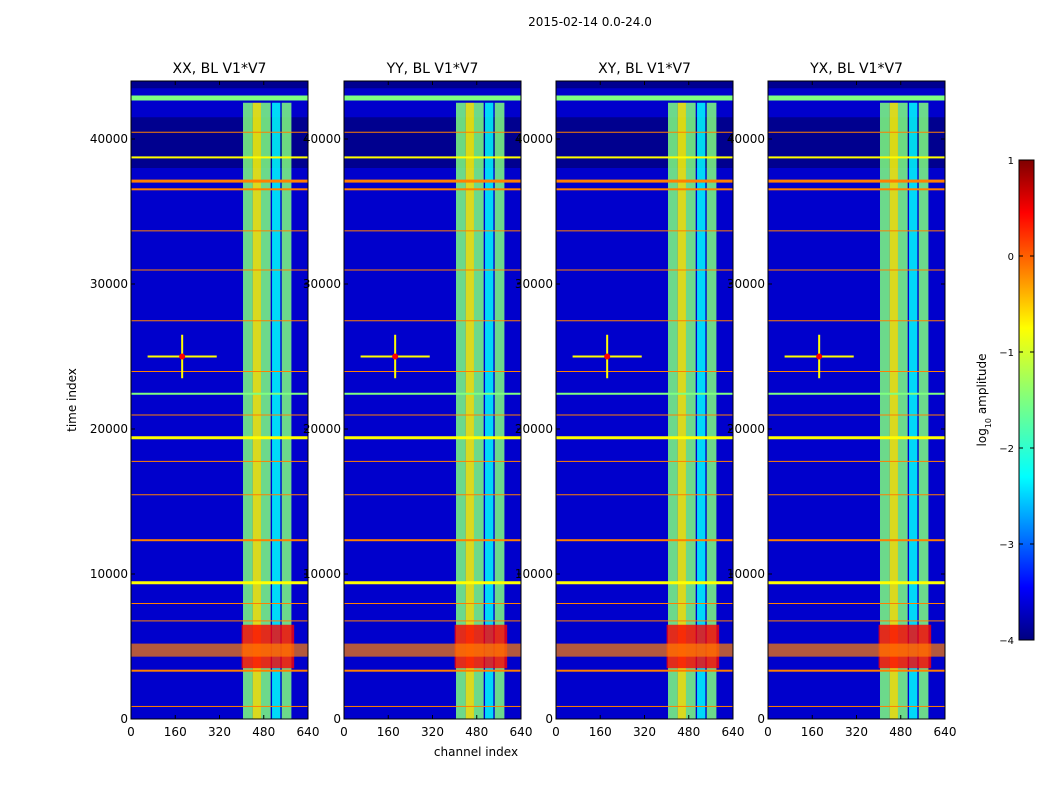 The width and height of the screenshot is (1050, 800). What do you see at coordinates (856, 69) in the screenshot?
I see `panel-title: YX, BL V1*V7` at bounding box center [856, 69].